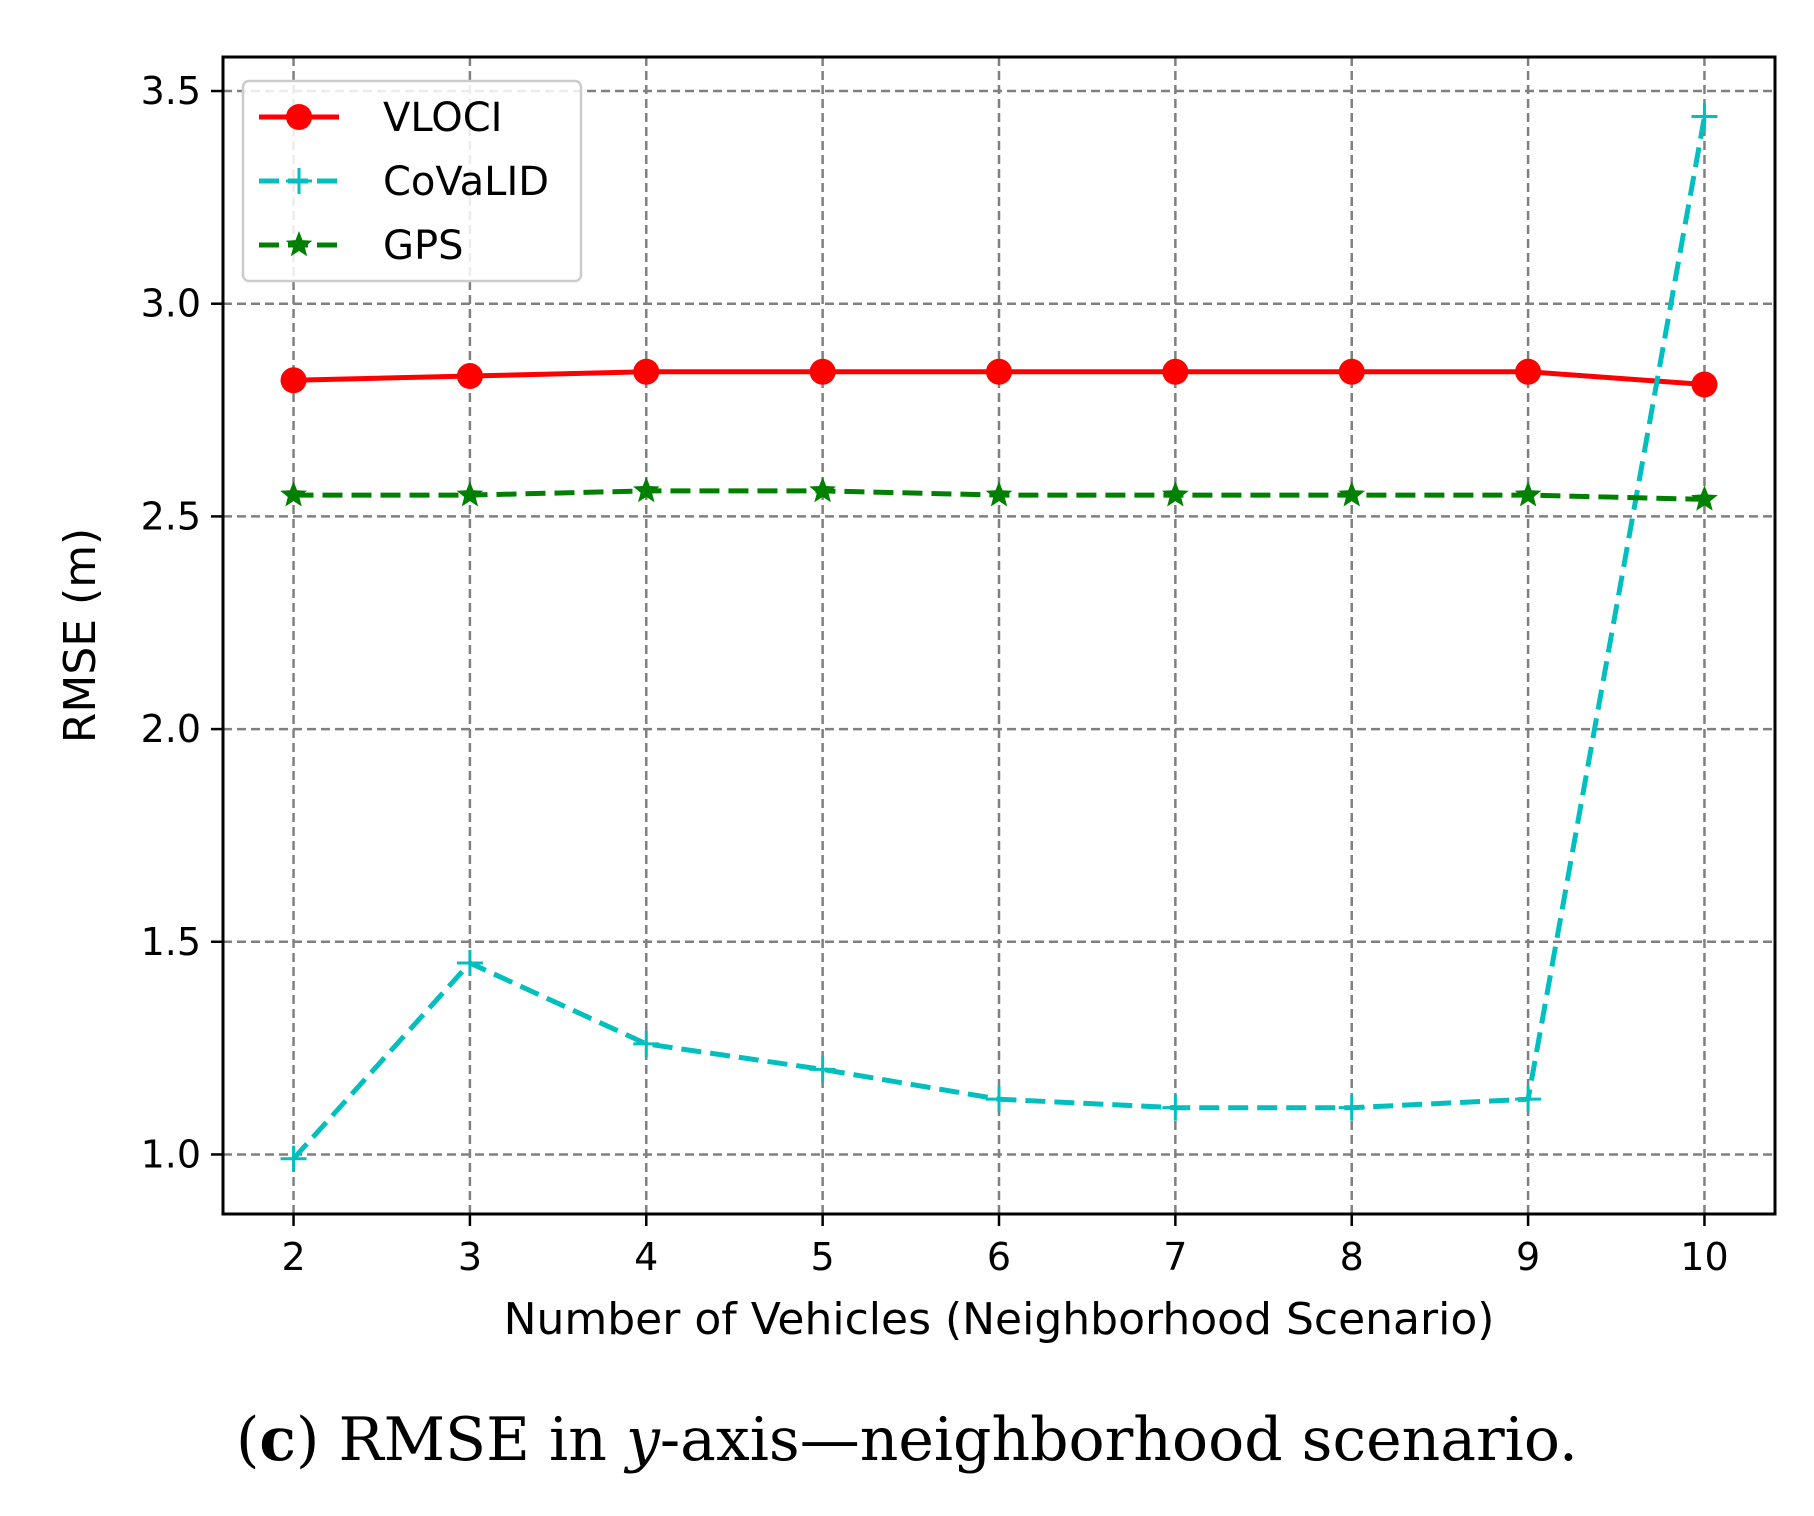 Image resolution: width=1814 pixels, height=1516 pixels. I want to click on legend-label-covalid: CoVaLID, so click(466, 182).